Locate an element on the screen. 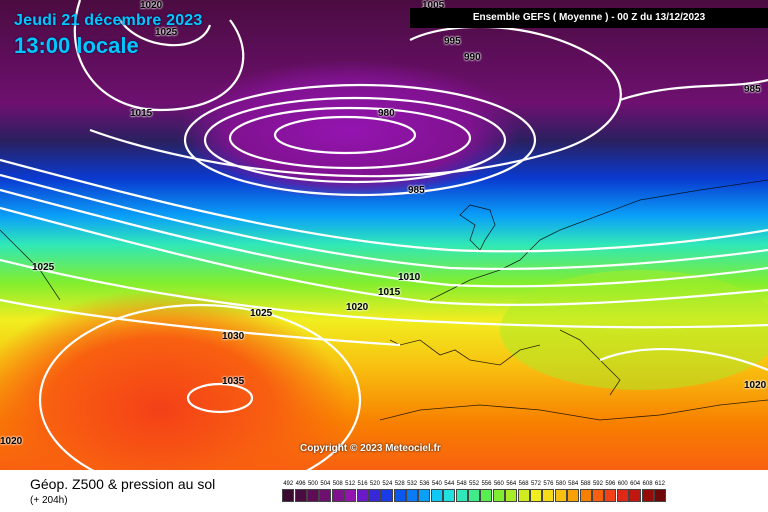  legend-entry: 536 is located at coordinates (424, 491).